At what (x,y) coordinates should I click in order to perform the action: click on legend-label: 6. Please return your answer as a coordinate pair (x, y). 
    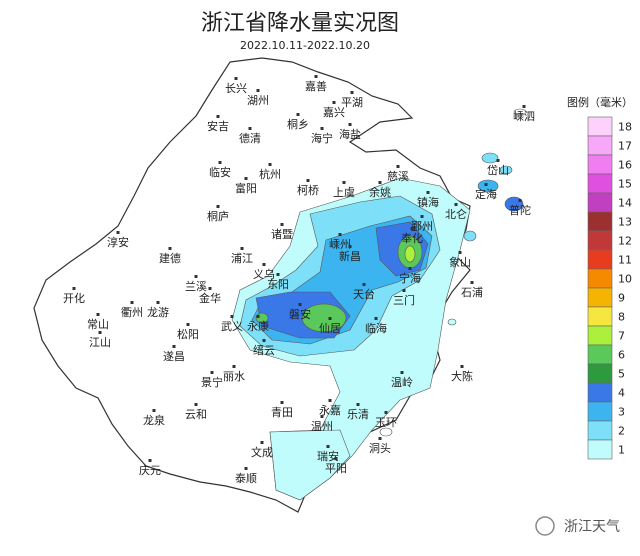
    Looking at the image, I should click on (621, 355).